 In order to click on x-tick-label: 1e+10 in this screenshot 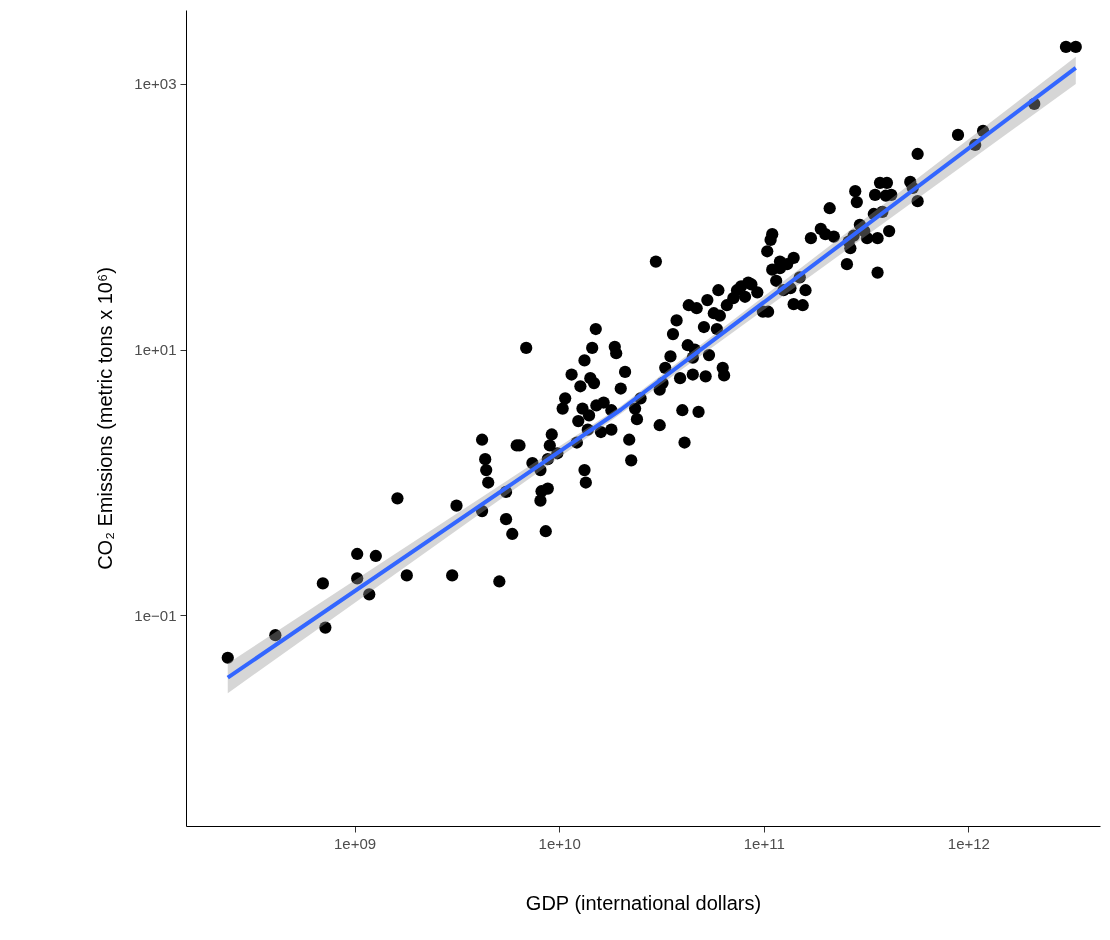, I will do `click(559, 843)`.